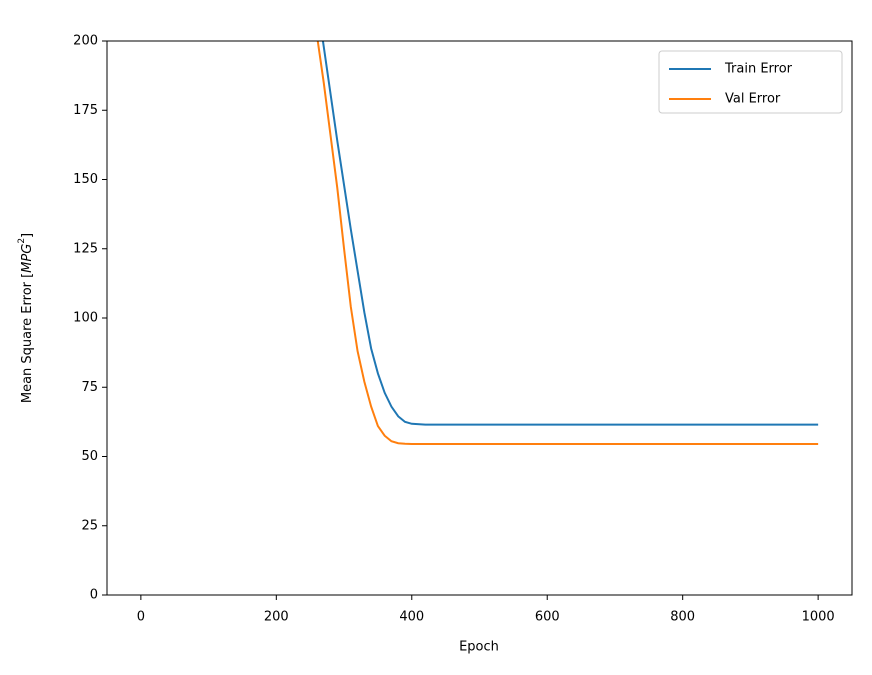 This screenshot has height=675, width=872. What do you see at coordinates (682, 617) in the screenshot?
I see `x-tick-label: 800` at bounding box center [682, 617].